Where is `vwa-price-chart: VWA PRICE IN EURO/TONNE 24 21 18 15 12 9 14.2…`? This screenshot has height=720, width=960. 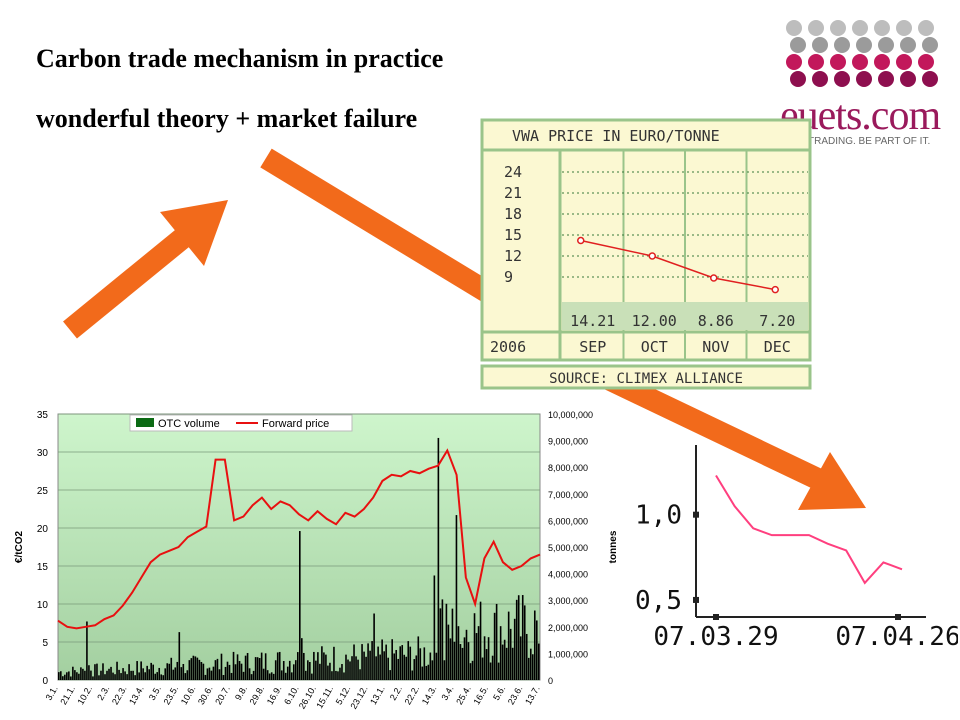 vwa-price-chart: VWA PRICE IN EURO/TONNE 24 21 18 15 12 9 14.2… is located at coordinates (646, 254).